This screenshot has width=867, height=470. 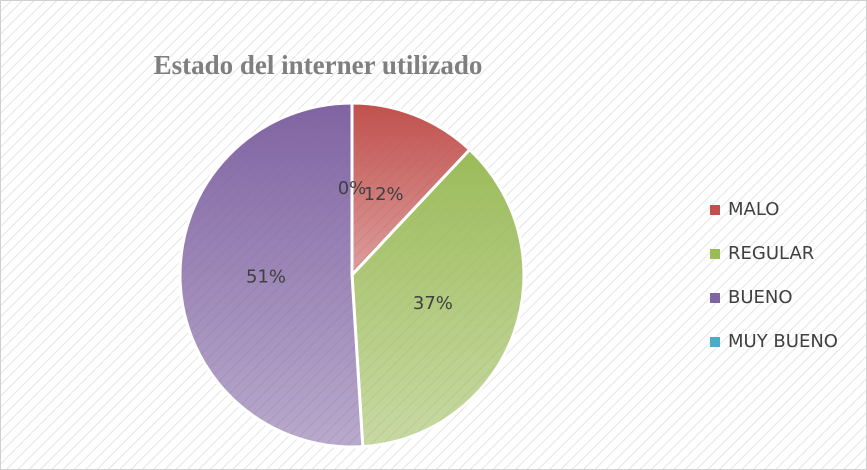 I want to click on legend-label: REGULAR, so click(x=771, y=253).